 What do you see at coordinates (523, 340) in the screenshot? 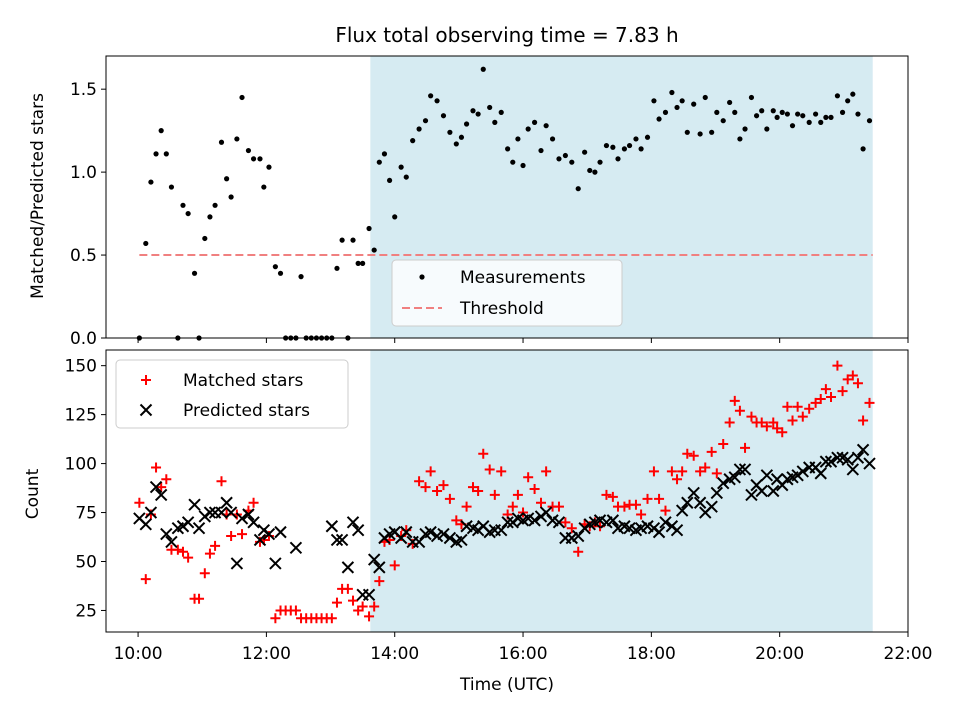
I see `top-x-ticks` at bounding box center [523, 340].